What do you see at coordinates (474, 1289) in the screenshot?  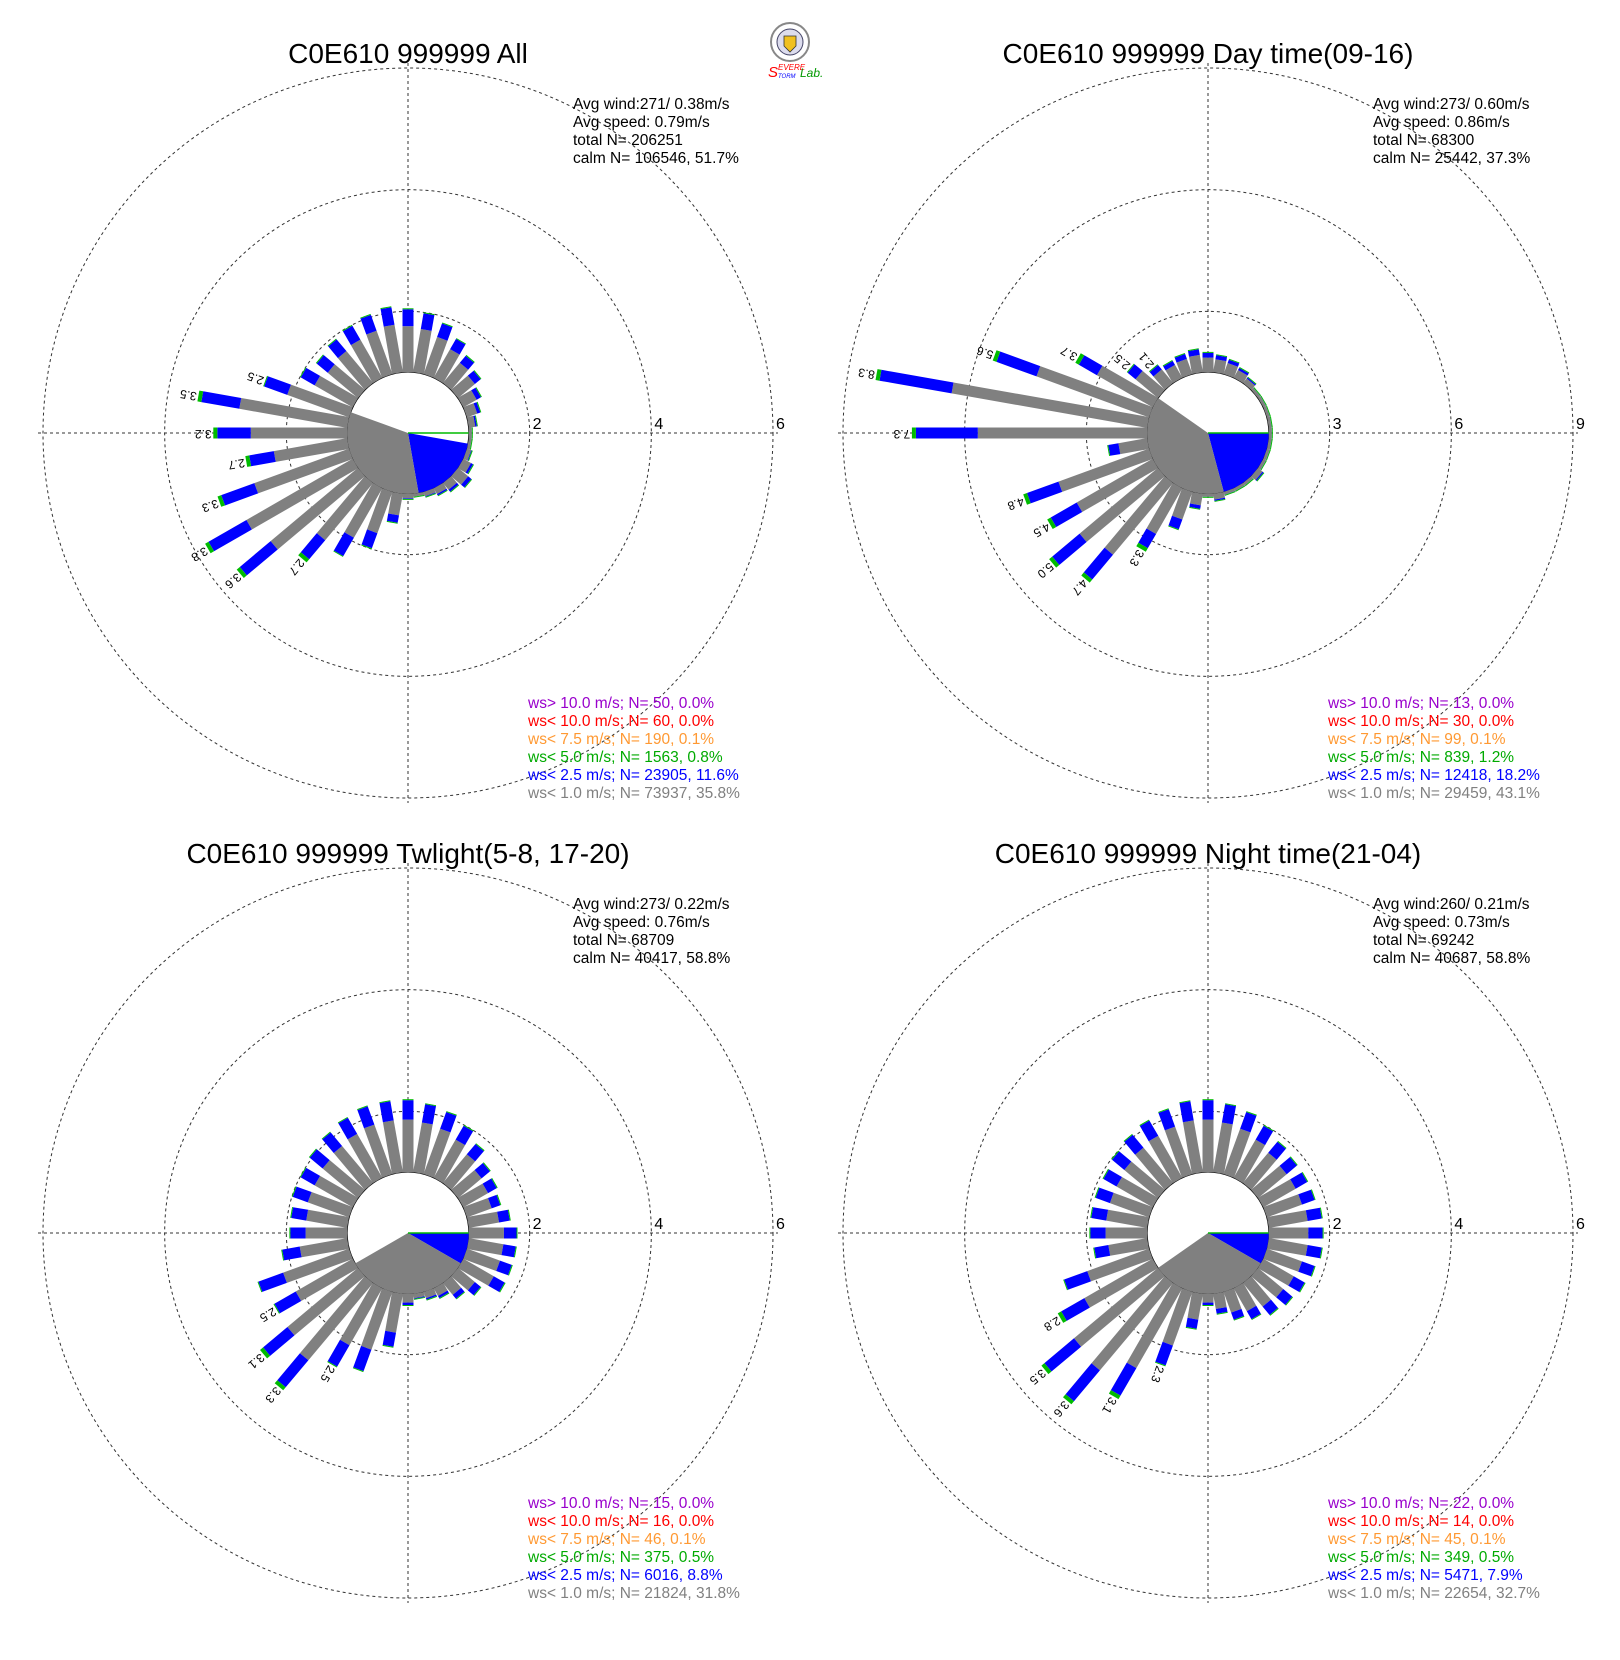 I see `petal-130-segment` at bounding box center [474, 1289].